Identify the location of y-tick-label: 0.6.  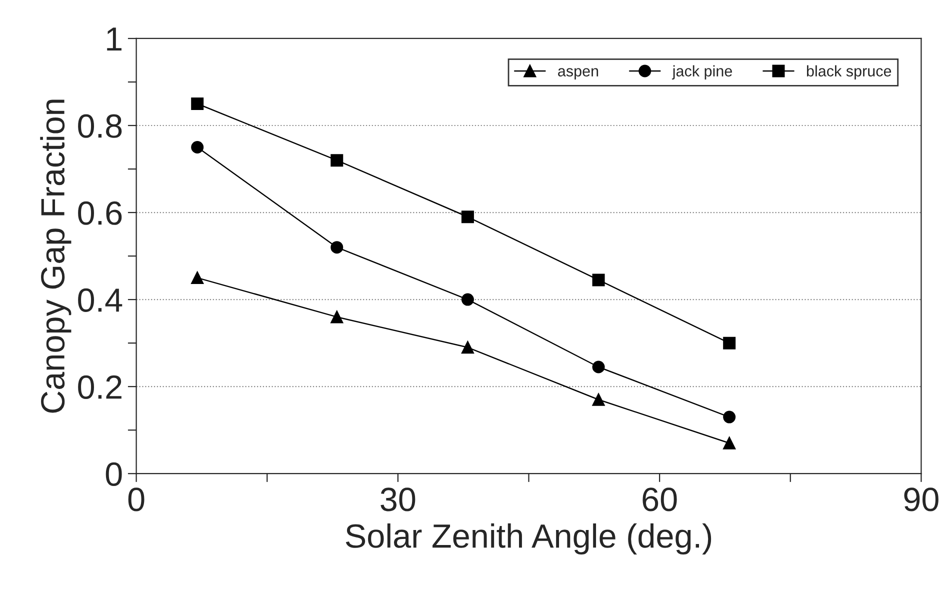
(100, 213).